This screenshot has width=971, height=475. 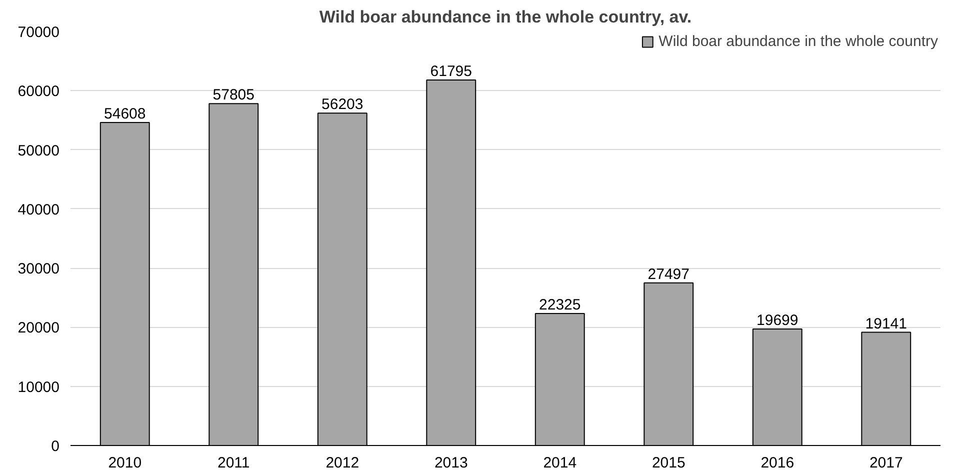 I want to click on y-tick-label: 0, so click(x=55, y=446).